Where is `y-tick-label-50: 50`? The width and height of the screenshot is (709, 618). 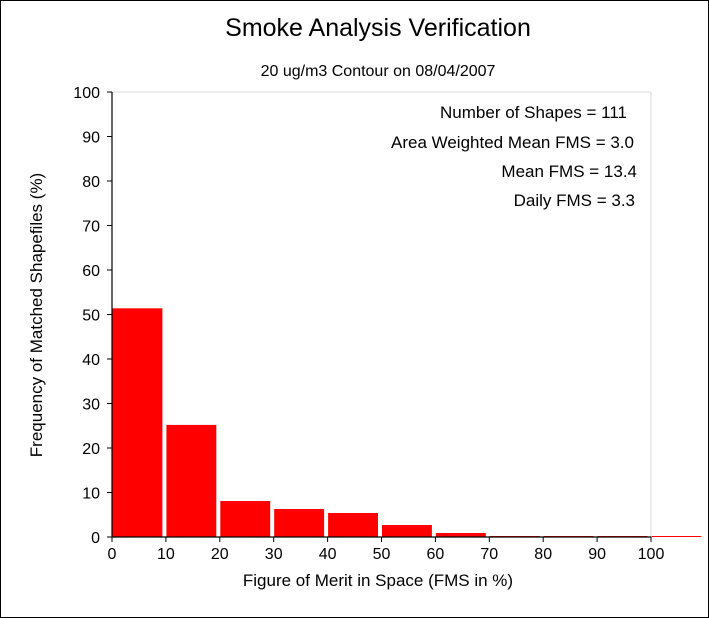 y-tick-label-50: 50 is located at coordinates (91, 316).